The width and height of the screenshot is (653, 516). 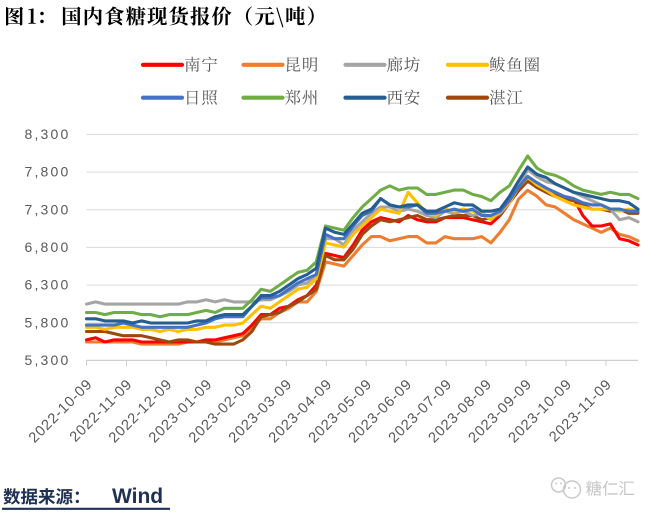 What do you see at coordinates (137, 496) in the screenshot?
I see `svg-text: Wind` at bounding box center [137, 496].